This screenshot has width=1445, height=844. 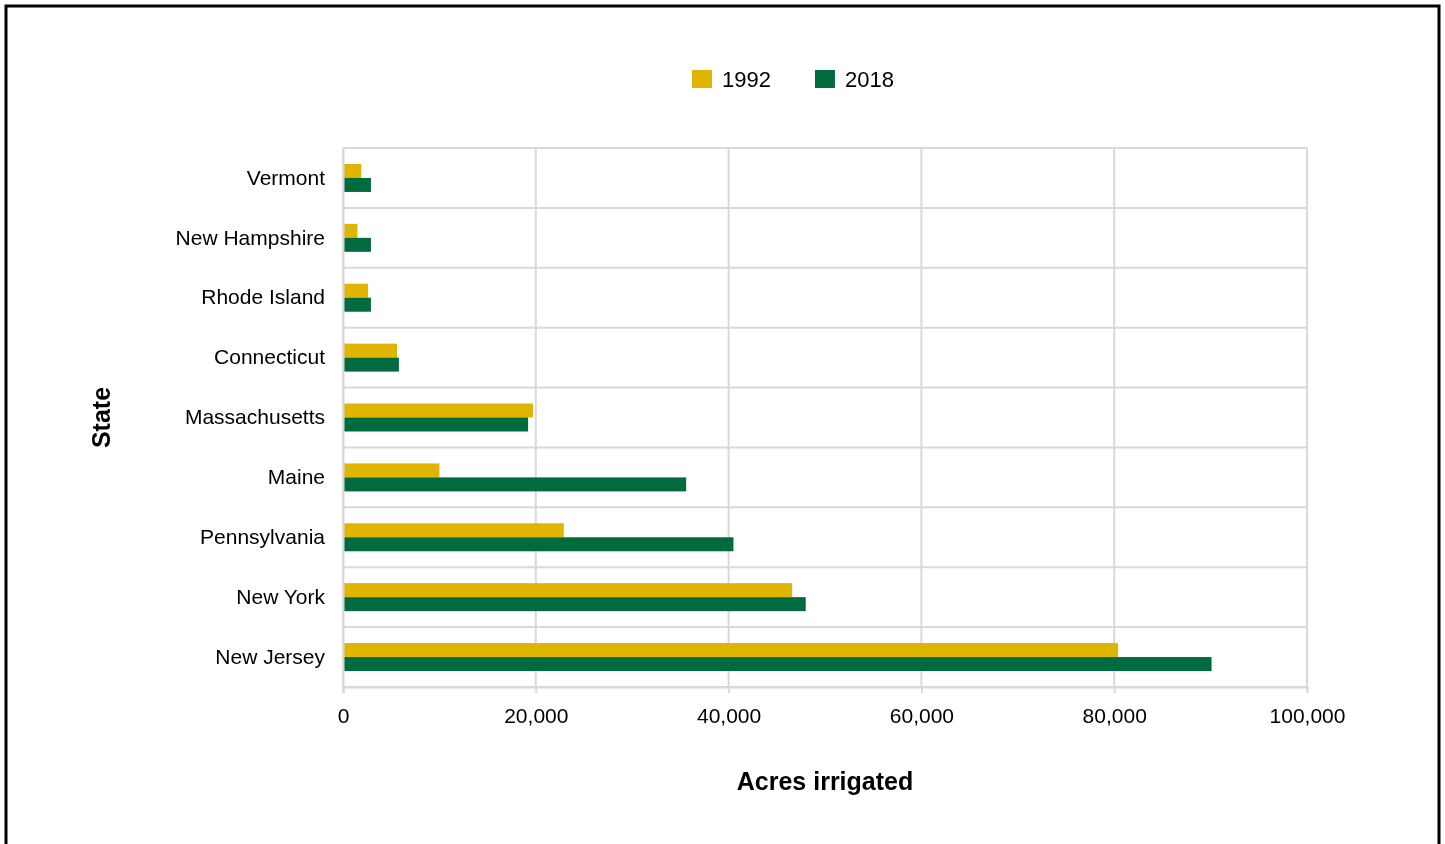 What do you see at coordinates (922, 716) in the screenshot?
I see `x-tick-label: 60,000` at bounding box center [922, 716].